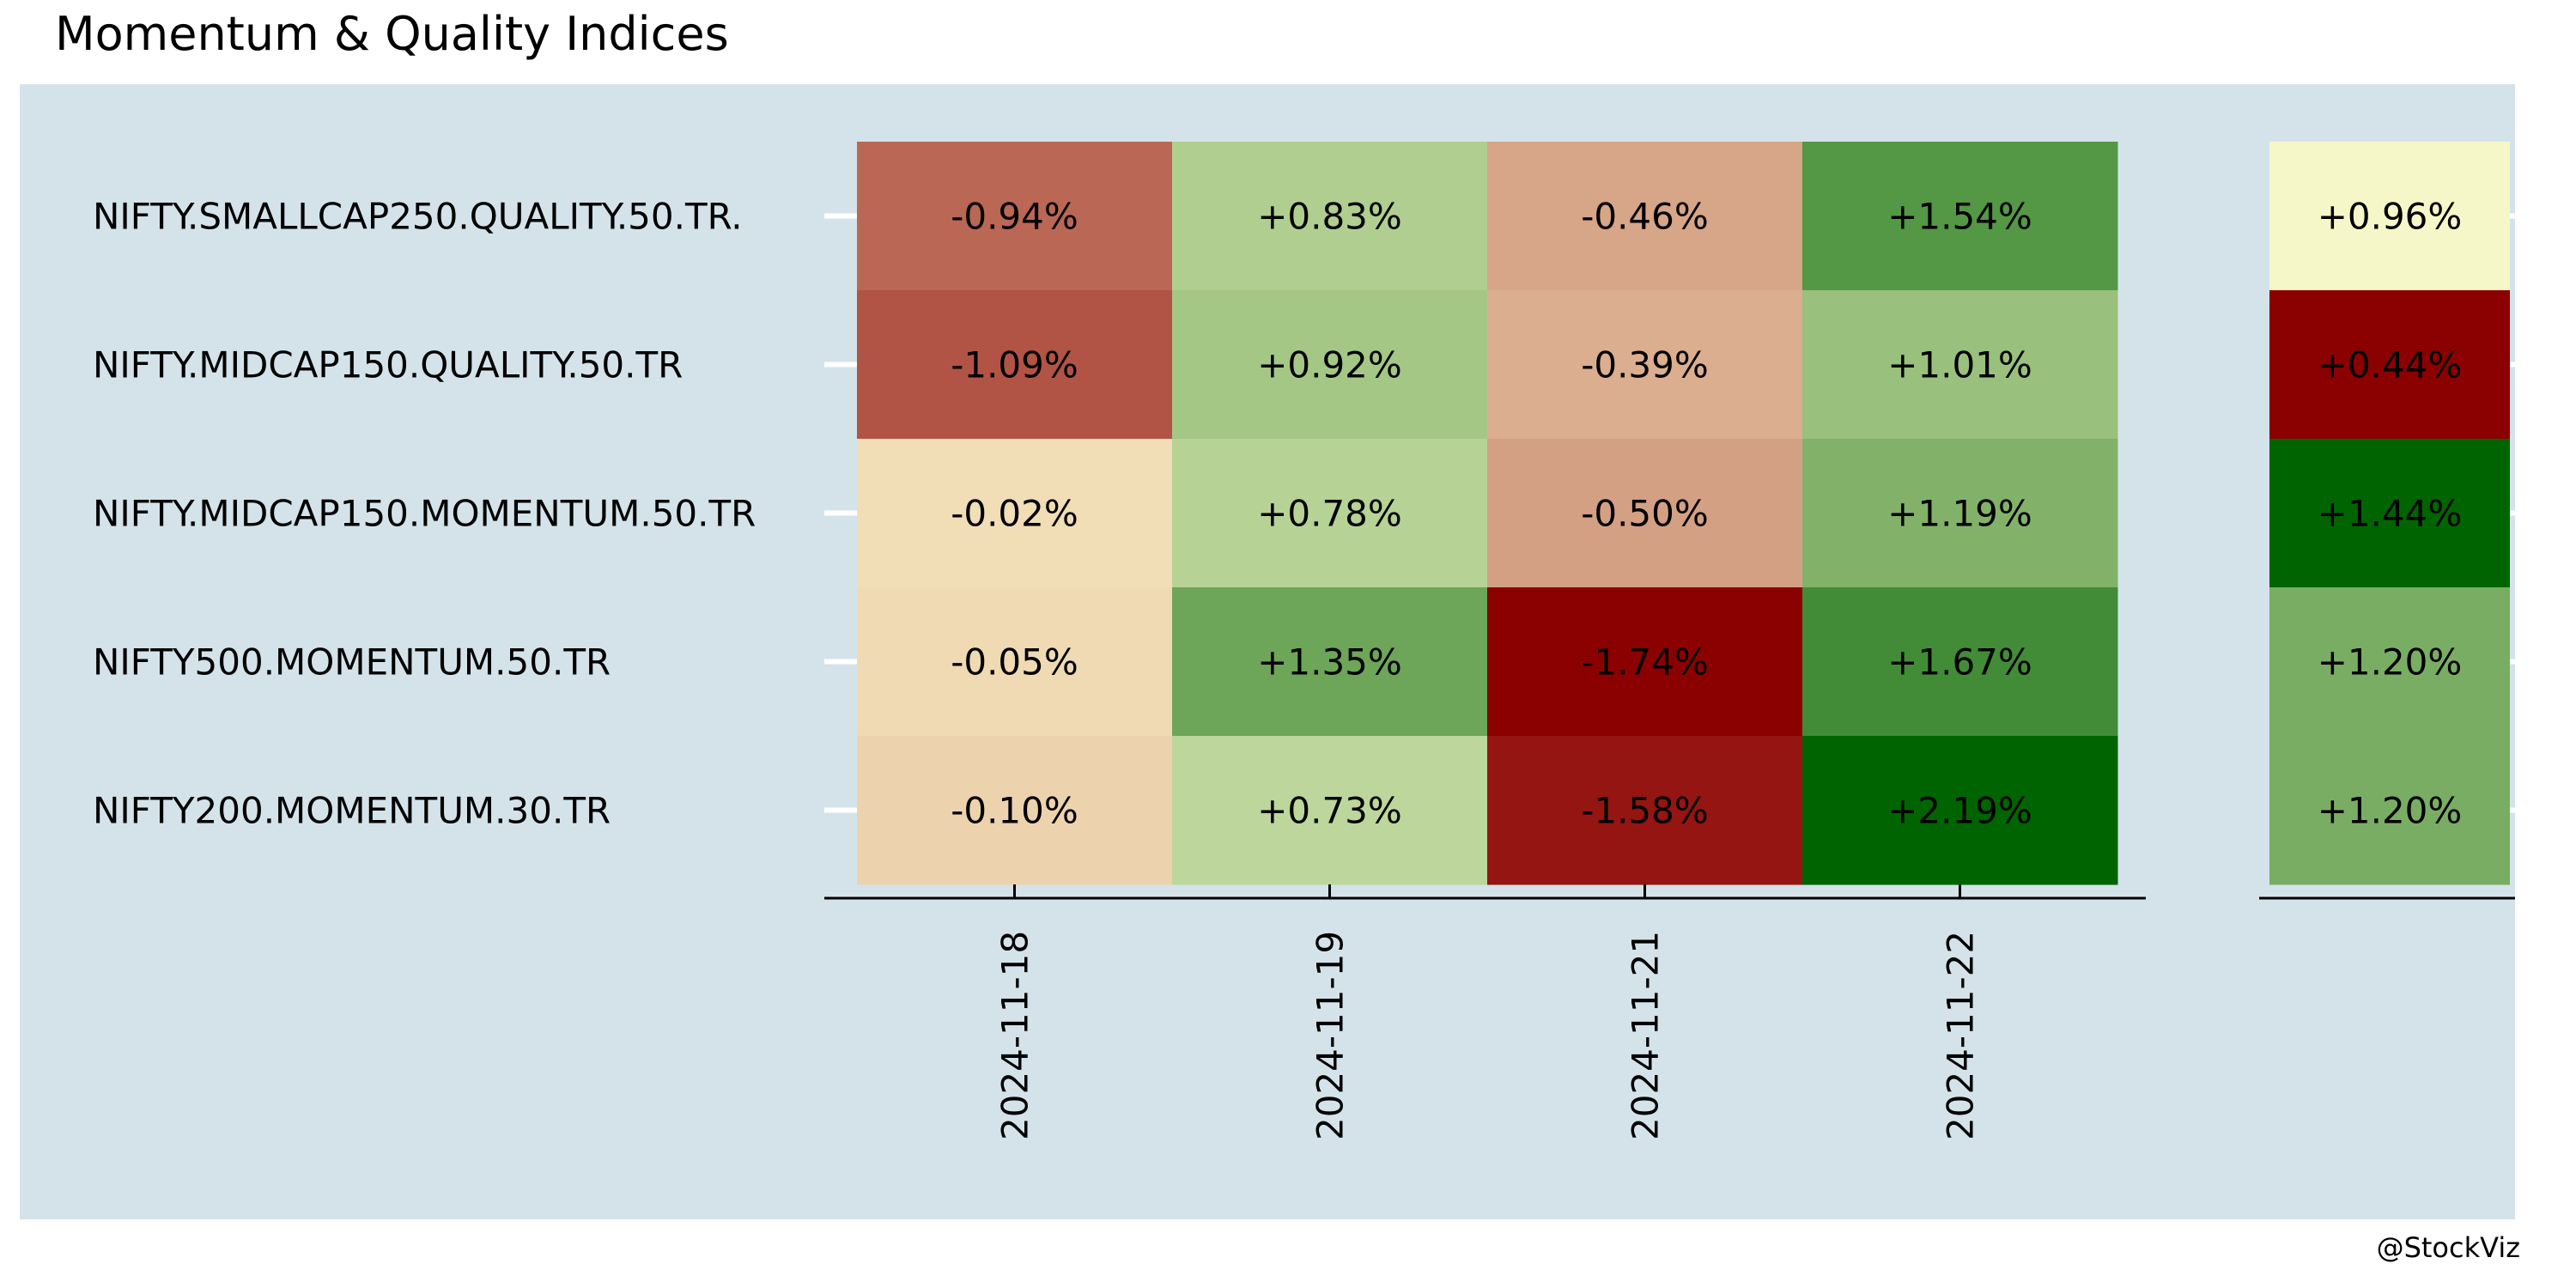  I want to click on x-axes, so click(1670, 892).